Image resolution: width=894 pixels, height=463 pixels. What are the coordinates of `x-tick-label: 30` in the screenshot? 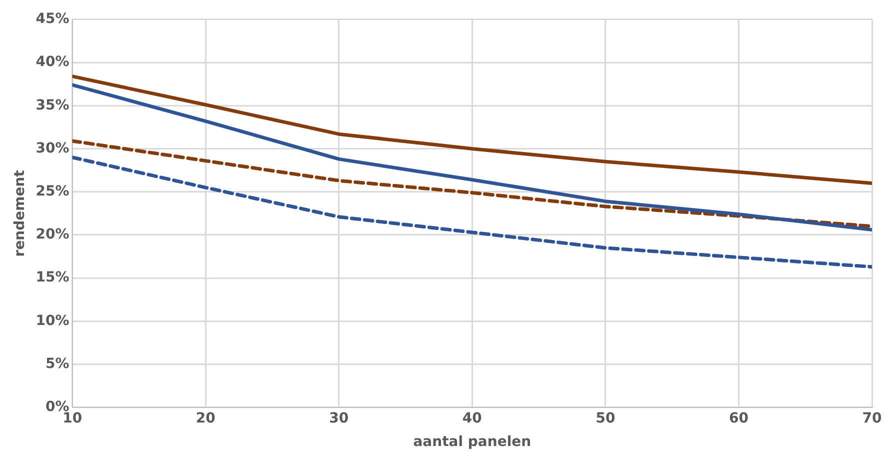 It's located at (339, 418).